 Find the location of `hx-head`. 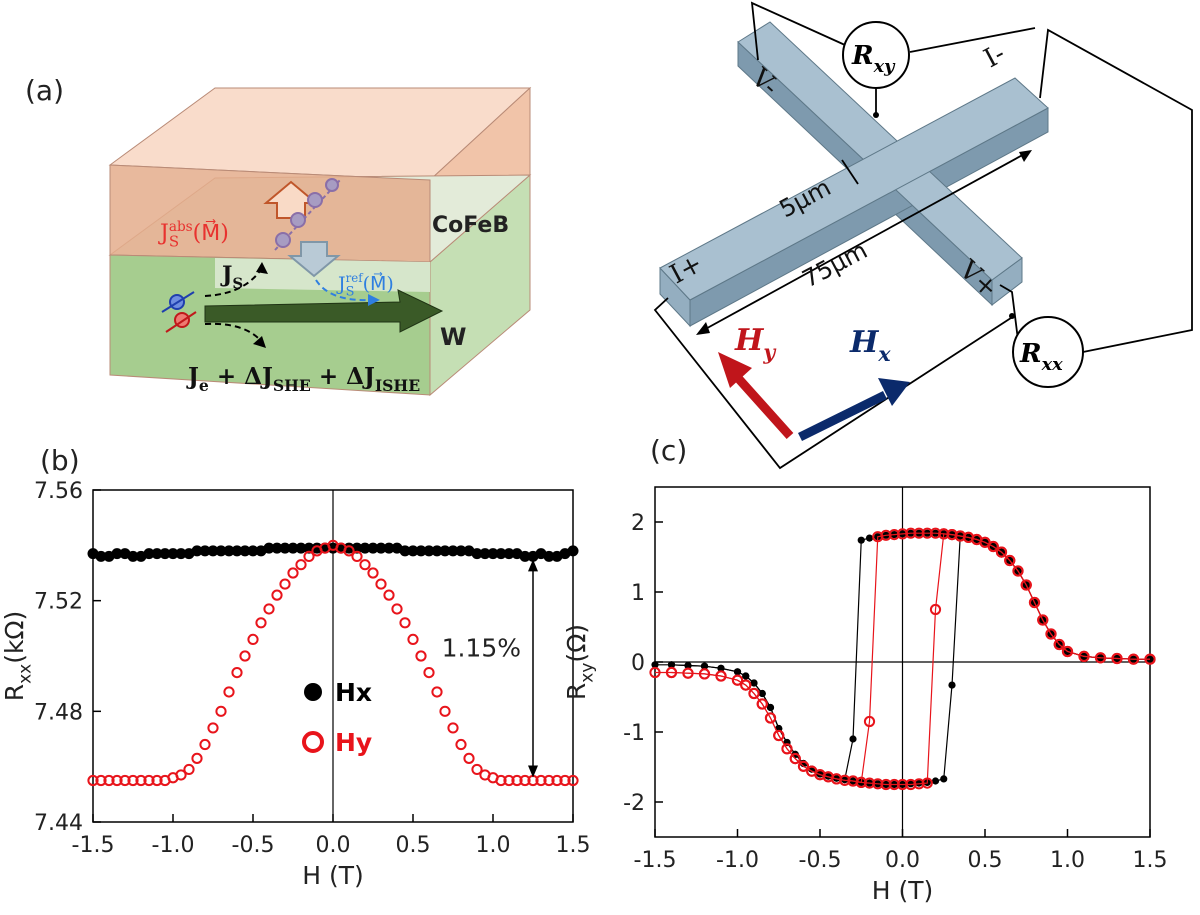

hx-head is located at coordinates (894, 392).